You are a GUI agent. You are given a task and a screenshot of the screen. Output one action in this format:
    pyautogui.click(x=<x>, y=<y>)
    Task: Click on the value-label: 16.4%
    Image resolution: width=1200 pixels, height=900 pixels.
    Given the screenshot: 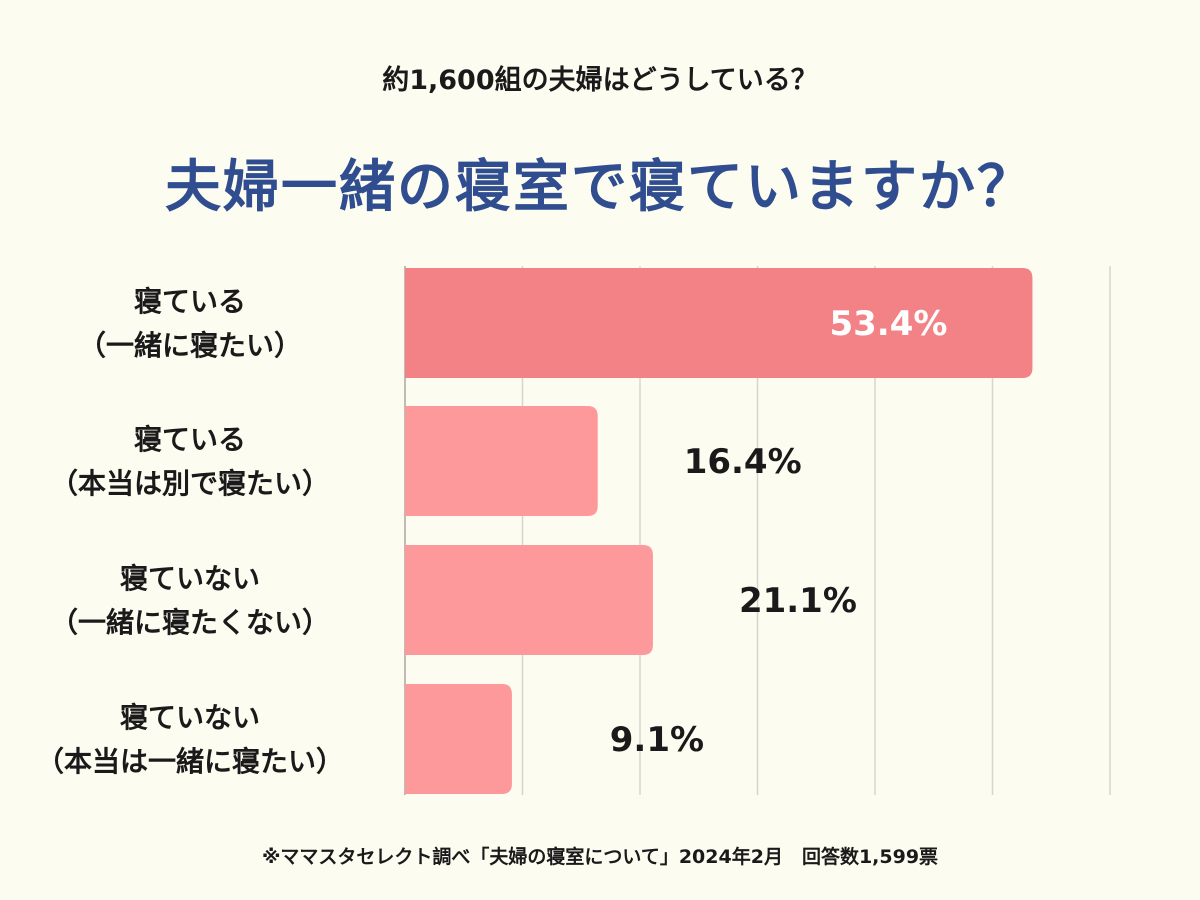 What is the action you would take?
    pyautogui.click(x=743, y=462)
    